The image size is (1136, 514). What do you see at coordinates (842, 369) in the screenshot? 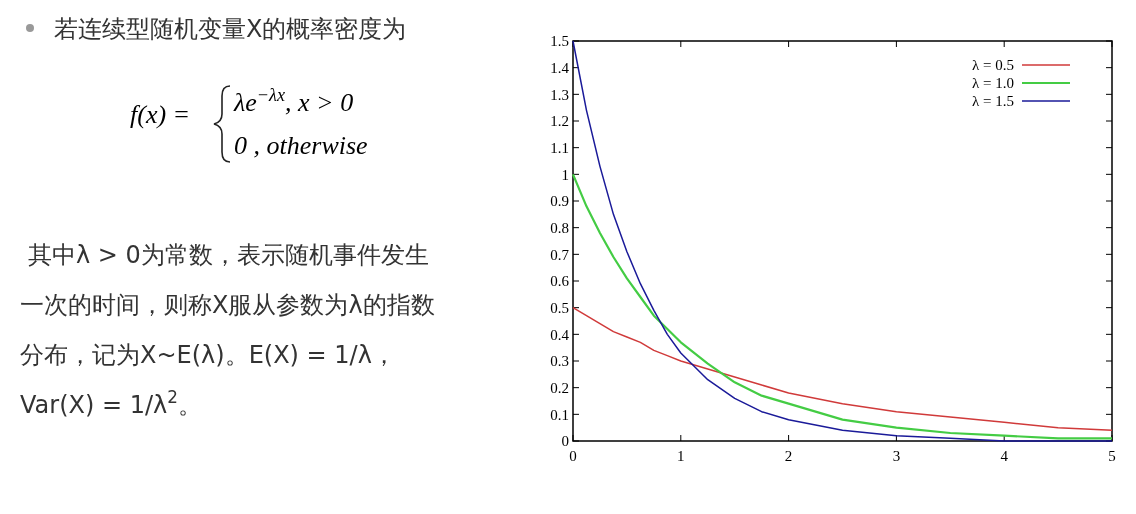
I see `line-series` at bounding box center [842, 369].